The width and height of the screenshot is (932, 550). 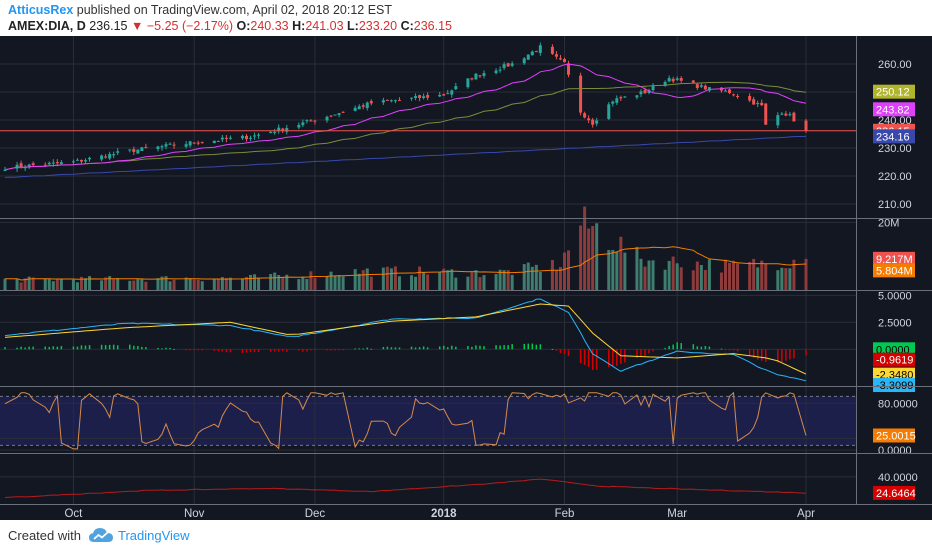 What do you see at coordinates (41, 10) in the screenshot?
I see `author-link: AtticusRex` at bounding box center [41, 10].